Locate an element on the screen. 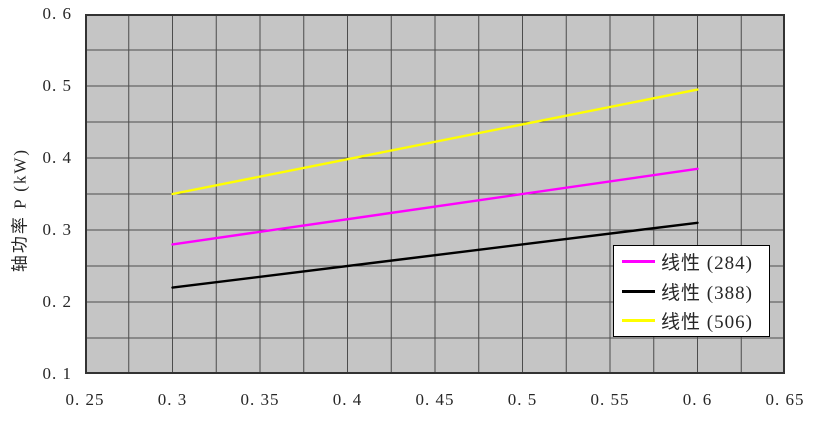  legend: 线性 (284) 线性 (388) 线性 (506) is located at coordinates (691, 291).